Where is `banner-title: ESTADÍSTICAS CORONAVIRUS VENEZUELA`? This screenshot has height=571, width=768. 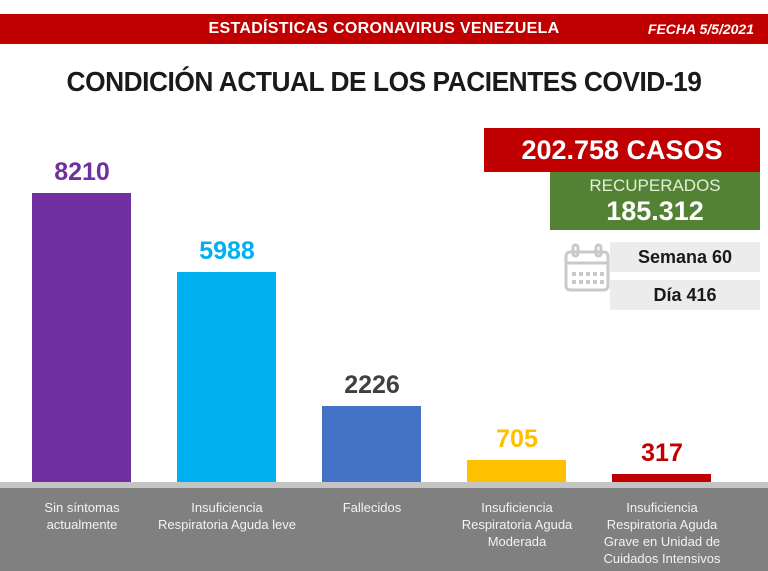
banner-title: ESTADÍSTICAS CORONAVIRUS VENEZUELA is located at coordinates (384, 28).